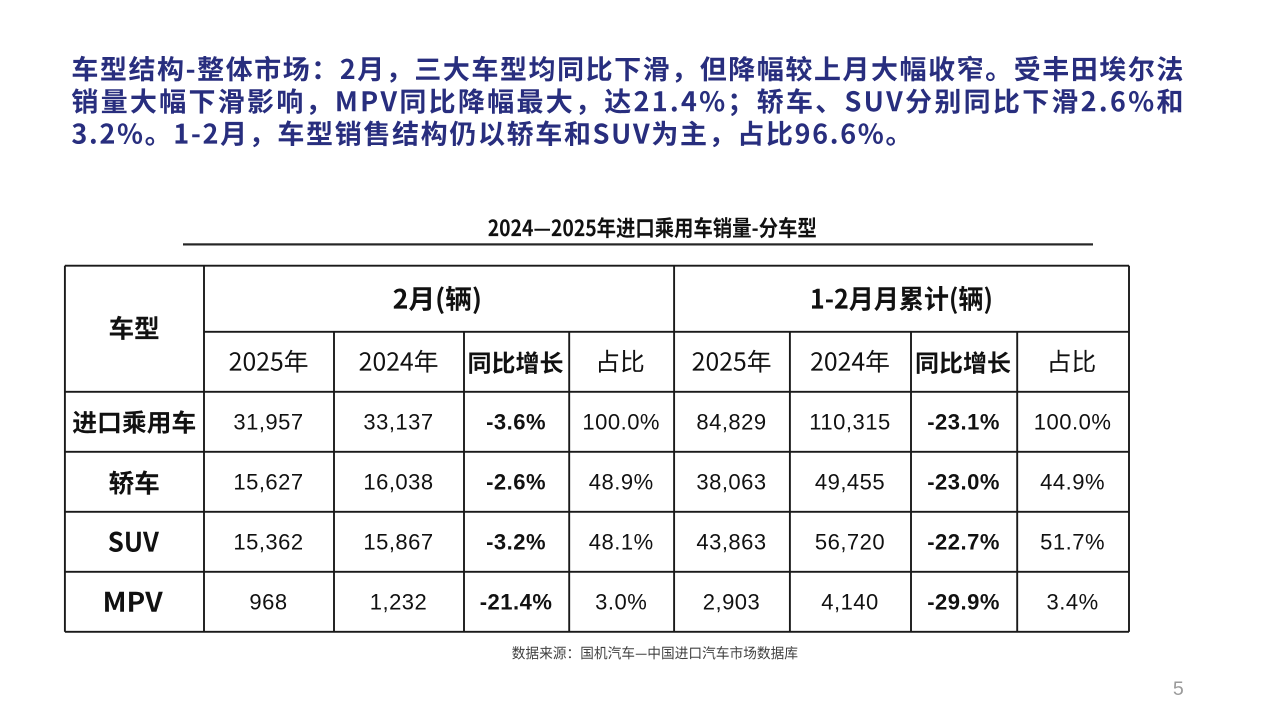  Describe the element at coordinates (516, 421) in the screenshot. I see `svg-text: -3.6%` at that location.